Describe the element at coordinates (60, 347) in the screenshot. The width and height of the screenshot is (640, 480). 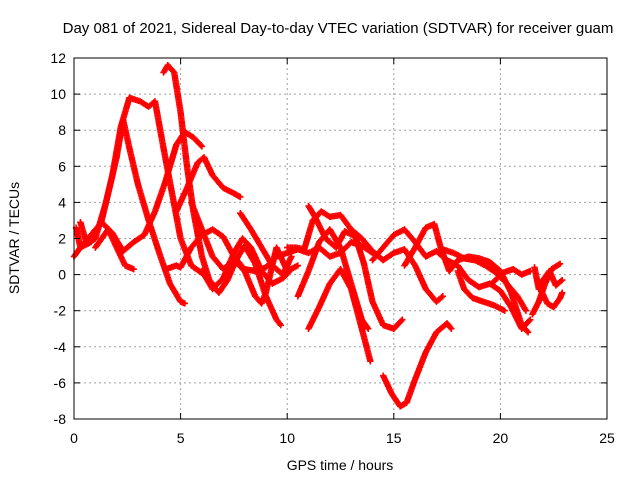
I see `y-tick-label: -4` at that location.